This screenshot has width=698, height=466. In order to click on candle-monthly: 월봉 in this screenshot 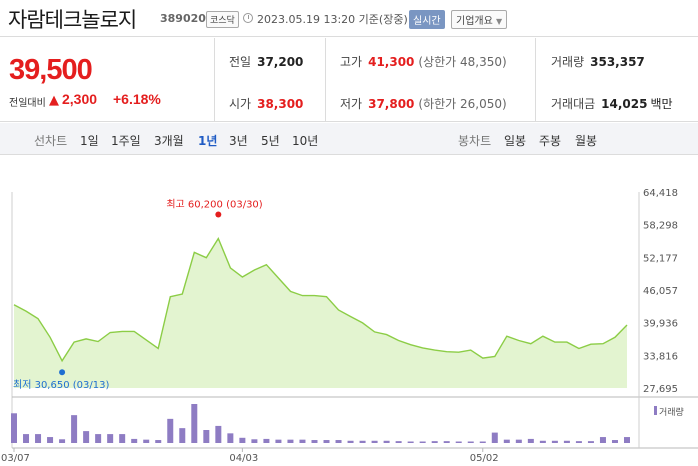, I will do `click(586, 141)`.